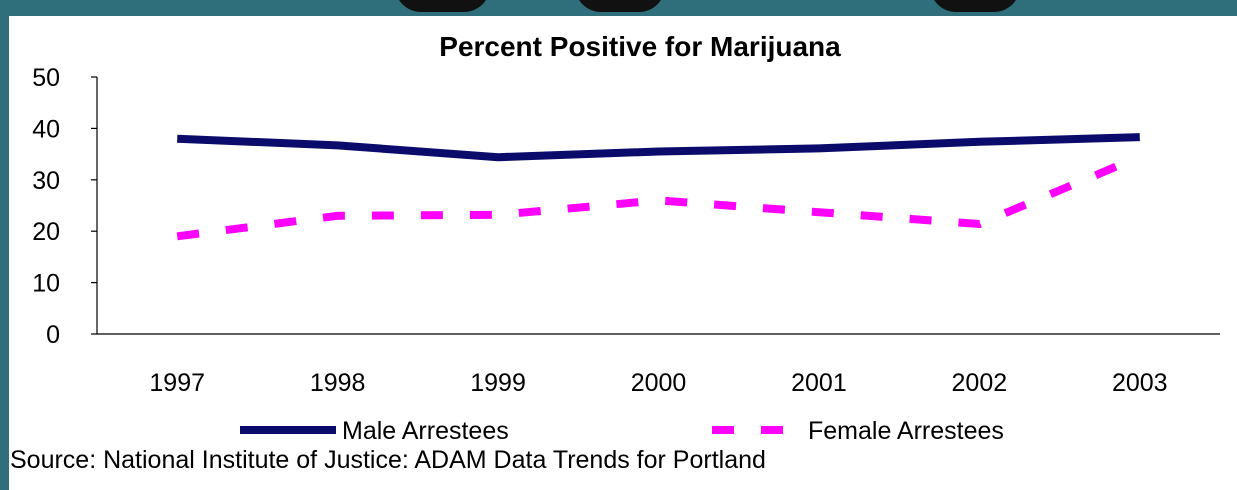 The width and height of the screenshot is (1237, 490). I want to click on y-tick-label: 50, so click(46, 78).